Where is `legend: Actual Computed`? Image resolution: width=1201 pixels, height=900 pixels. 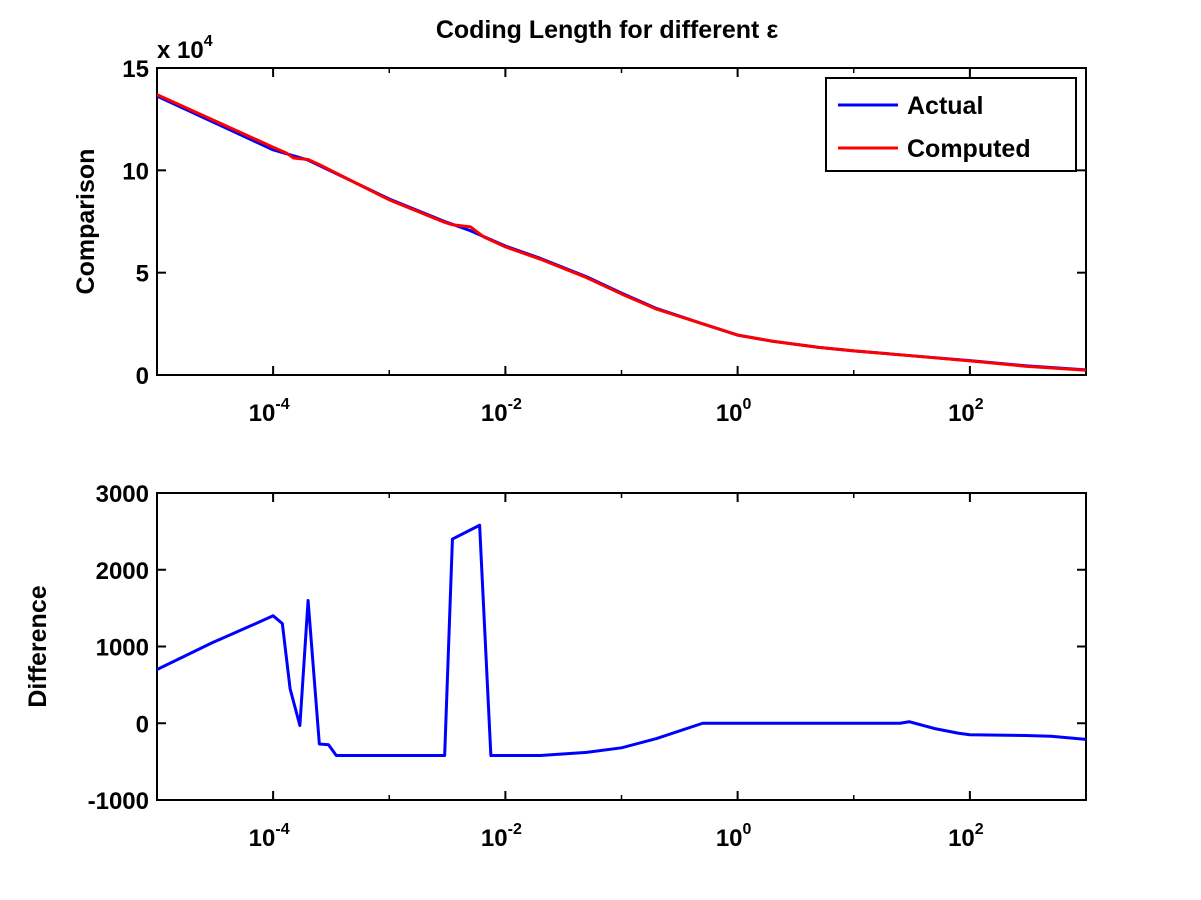 legend: Actual Computed is located at coordinates (951, 124).